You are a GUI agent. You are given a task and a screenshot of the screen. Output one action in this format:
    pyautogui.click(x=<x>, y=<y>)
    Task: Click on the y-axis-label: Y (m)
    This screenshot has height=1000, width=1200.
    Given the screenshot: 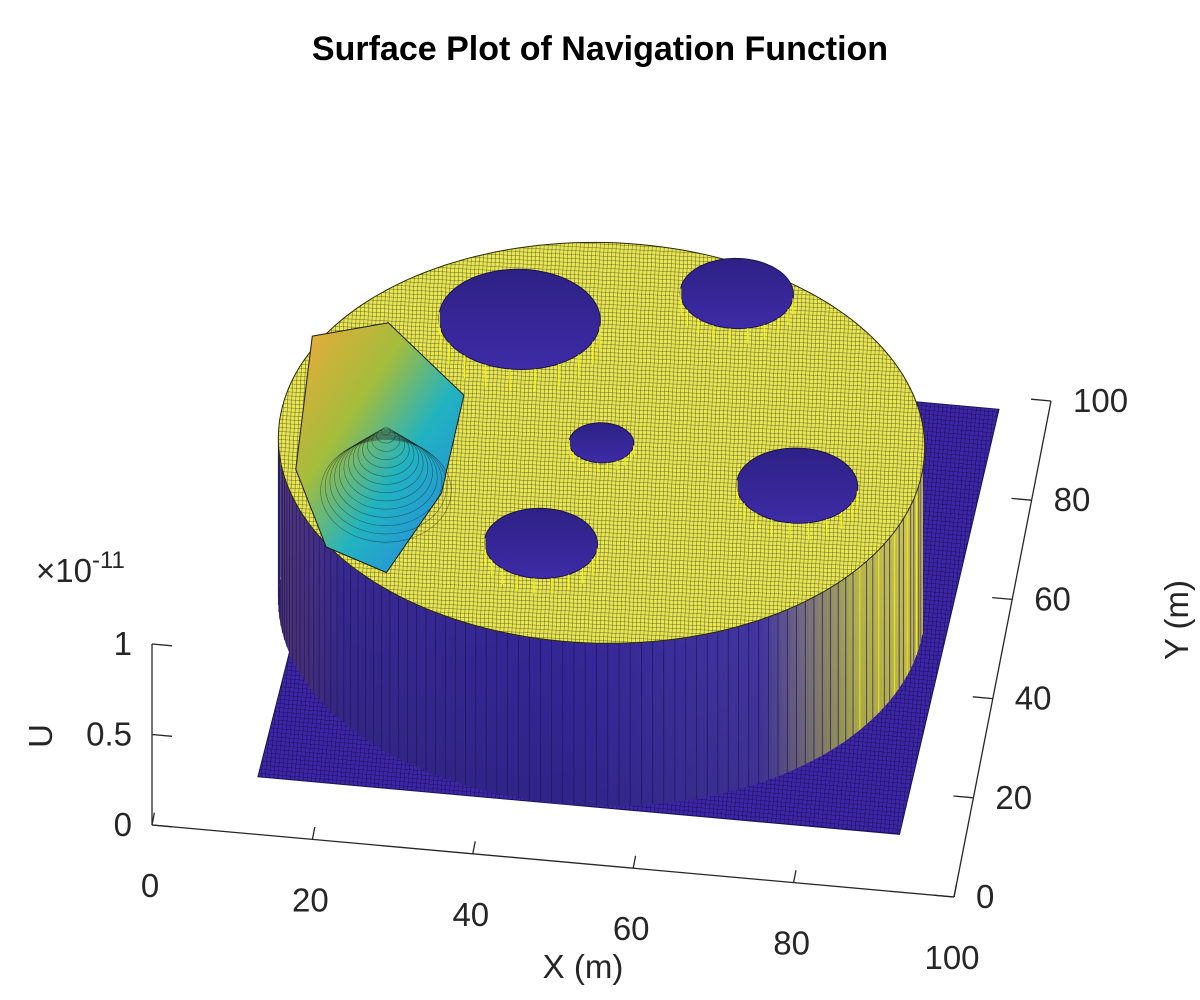 What is the action you would take?
    pyautogui.click(x=1176, y=620)
    